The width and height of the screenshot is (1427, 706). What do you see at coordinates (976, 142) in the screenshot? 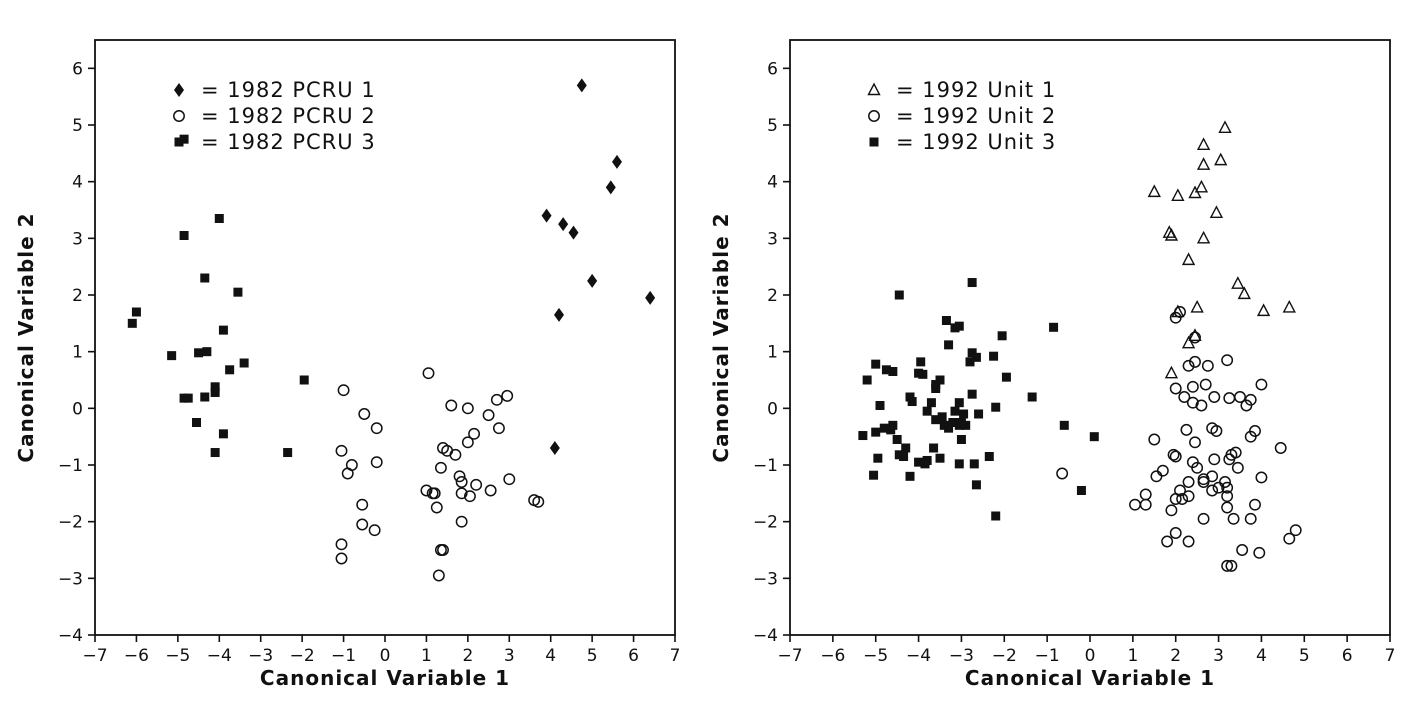
I see `legend-label: = 1992 Unit 3` at bounding box center [976, 142].